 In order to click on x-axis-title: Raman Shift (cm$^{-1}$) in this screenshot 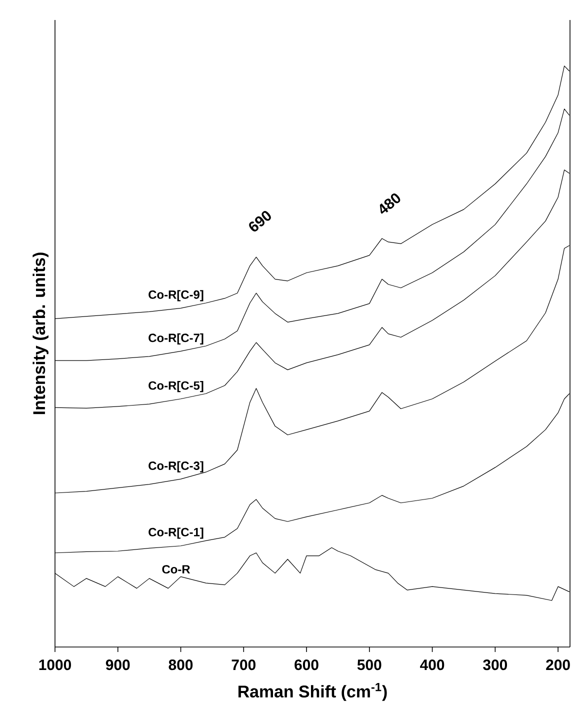, I will do `click(312, 691)`.